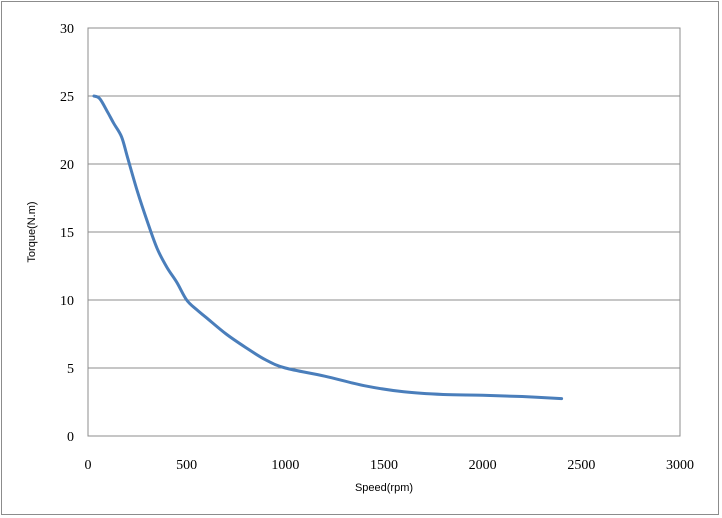  I want to click on y-axis-title: Torque(N.m), so click(32, 231).